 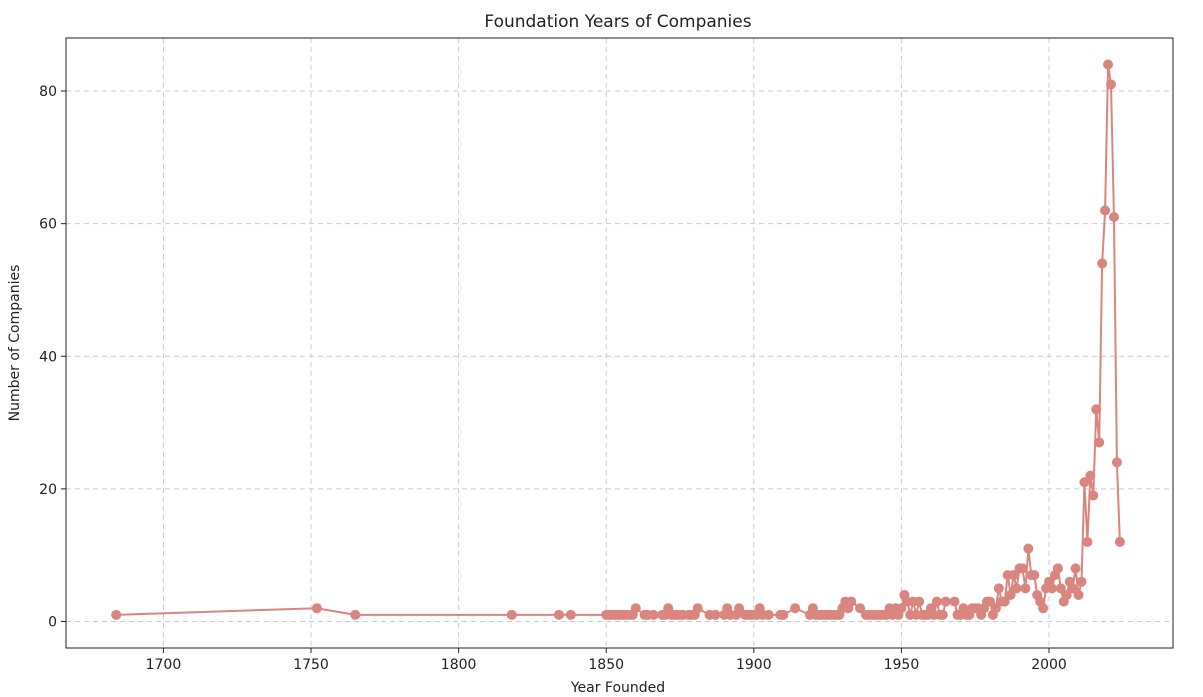 What do you see at coordinates (606, 665) in the screenshot?
I see `x-tick-label: 1850` at bounding box center [606, 665].